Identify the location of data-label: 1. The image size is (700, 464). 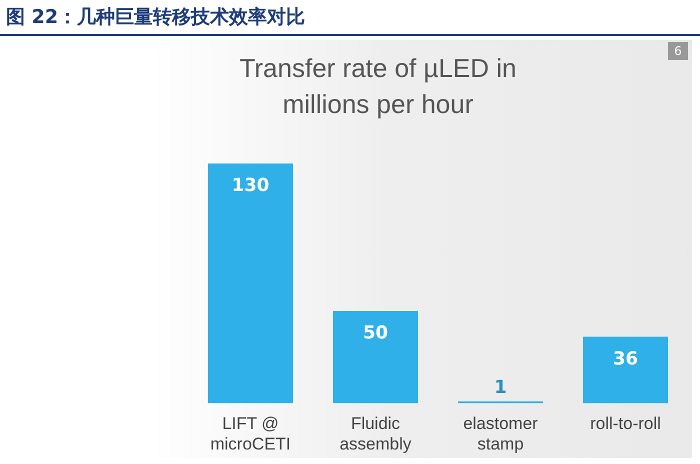
(500, 387).